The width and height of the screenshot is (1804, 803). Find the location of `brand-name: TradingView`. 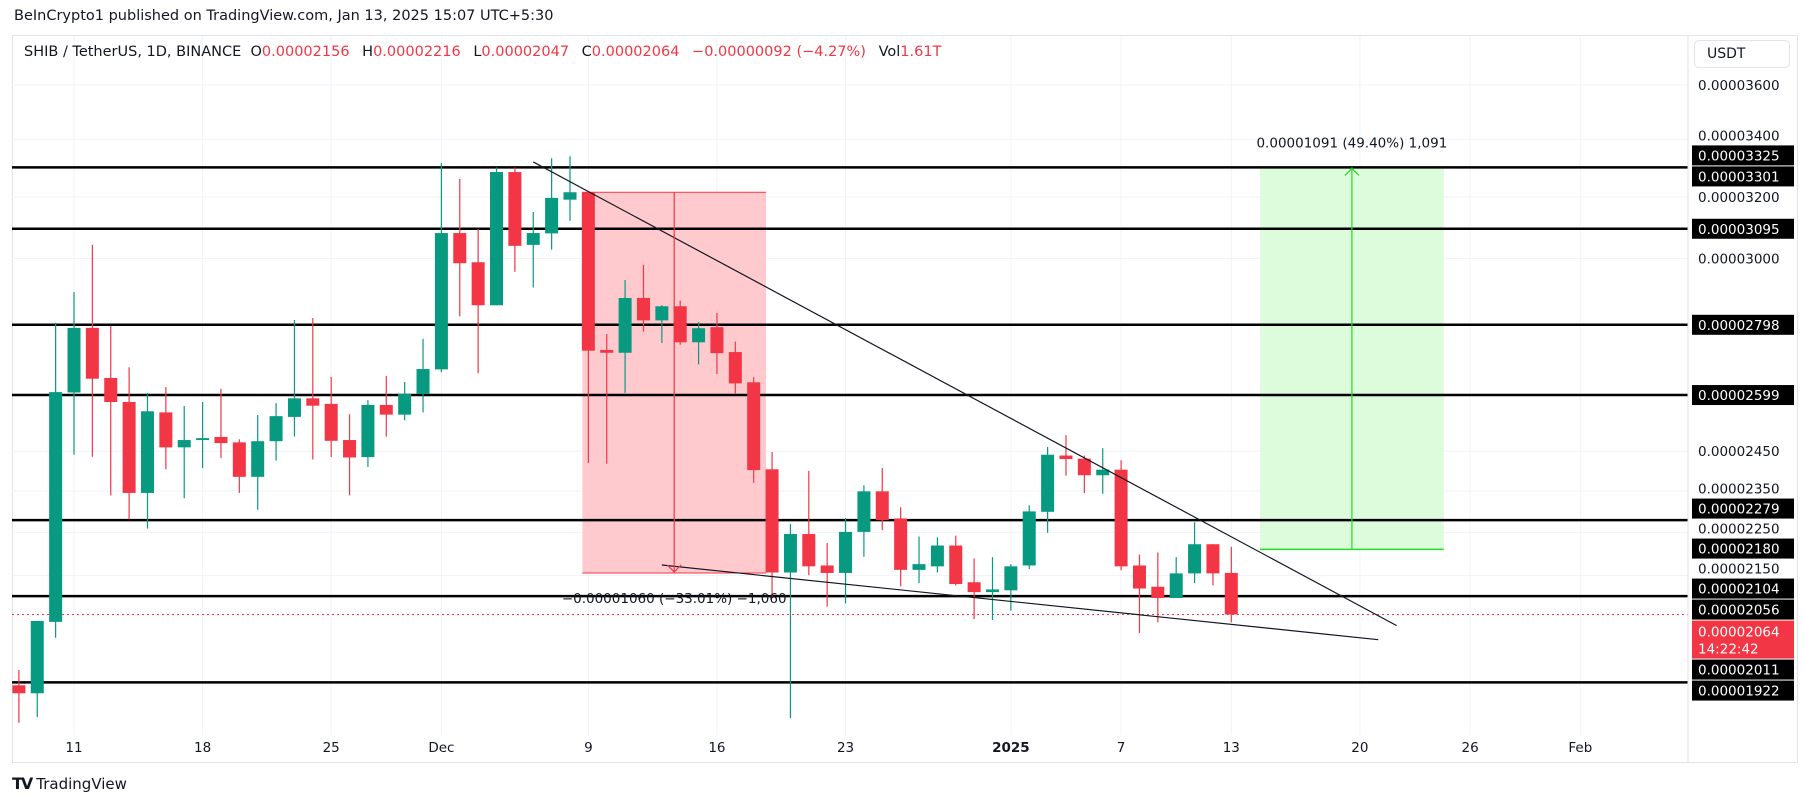

brand-name: TradingView is located at coordinates (81, 783).